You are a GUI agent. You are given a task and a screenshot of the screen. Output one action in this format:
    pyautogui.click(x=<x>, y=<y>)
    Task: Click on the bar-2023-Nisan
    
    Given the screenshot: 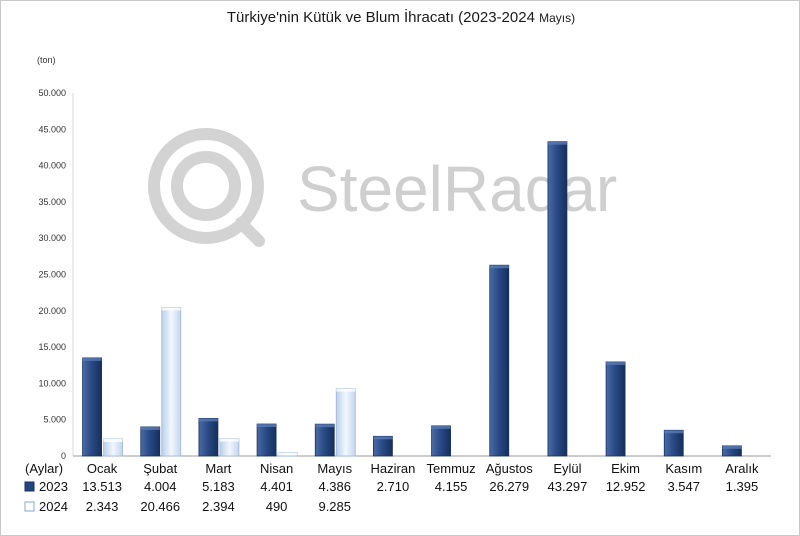 What is the action you would take?
    pyautogui.click(x=266, y=440)
    